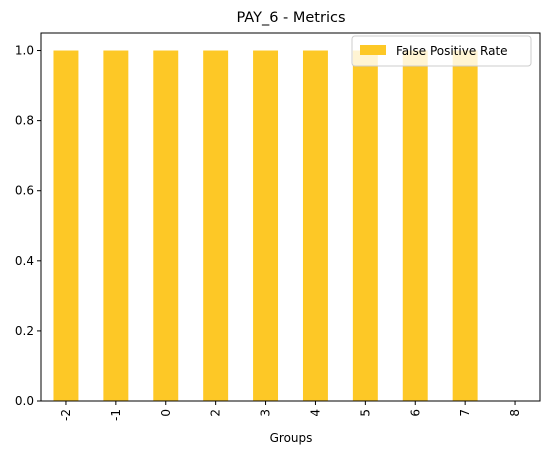 Image resolution: width=547 pixels, height=454 pixels. What do you see at coordinates (290, 18) in the screenshot?
I see `chart-title: PAY_6 - Metrics` at bounding box center [290, 18].